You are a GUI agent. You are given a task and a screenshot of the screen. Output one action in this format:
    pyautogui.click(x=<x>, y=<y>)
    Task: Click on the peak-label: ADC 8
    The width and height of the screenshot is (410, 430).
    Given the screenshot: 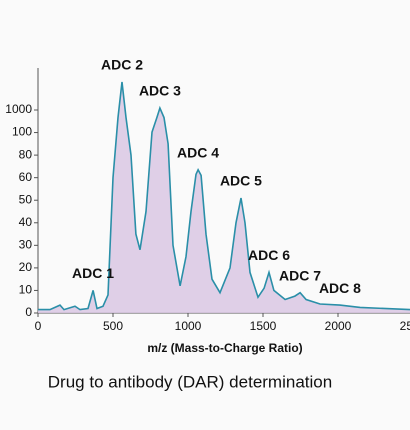 What is the action you would take?
    pyautogui.click(x=340, y=288)
    